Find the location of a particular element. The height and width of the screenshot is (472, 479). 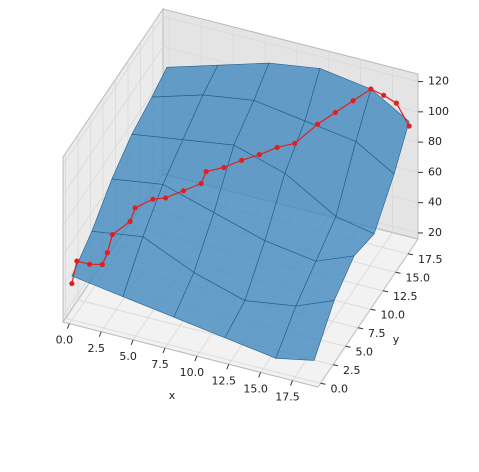

x-tick-label: 0.0 is located at coordinates (65, 340).